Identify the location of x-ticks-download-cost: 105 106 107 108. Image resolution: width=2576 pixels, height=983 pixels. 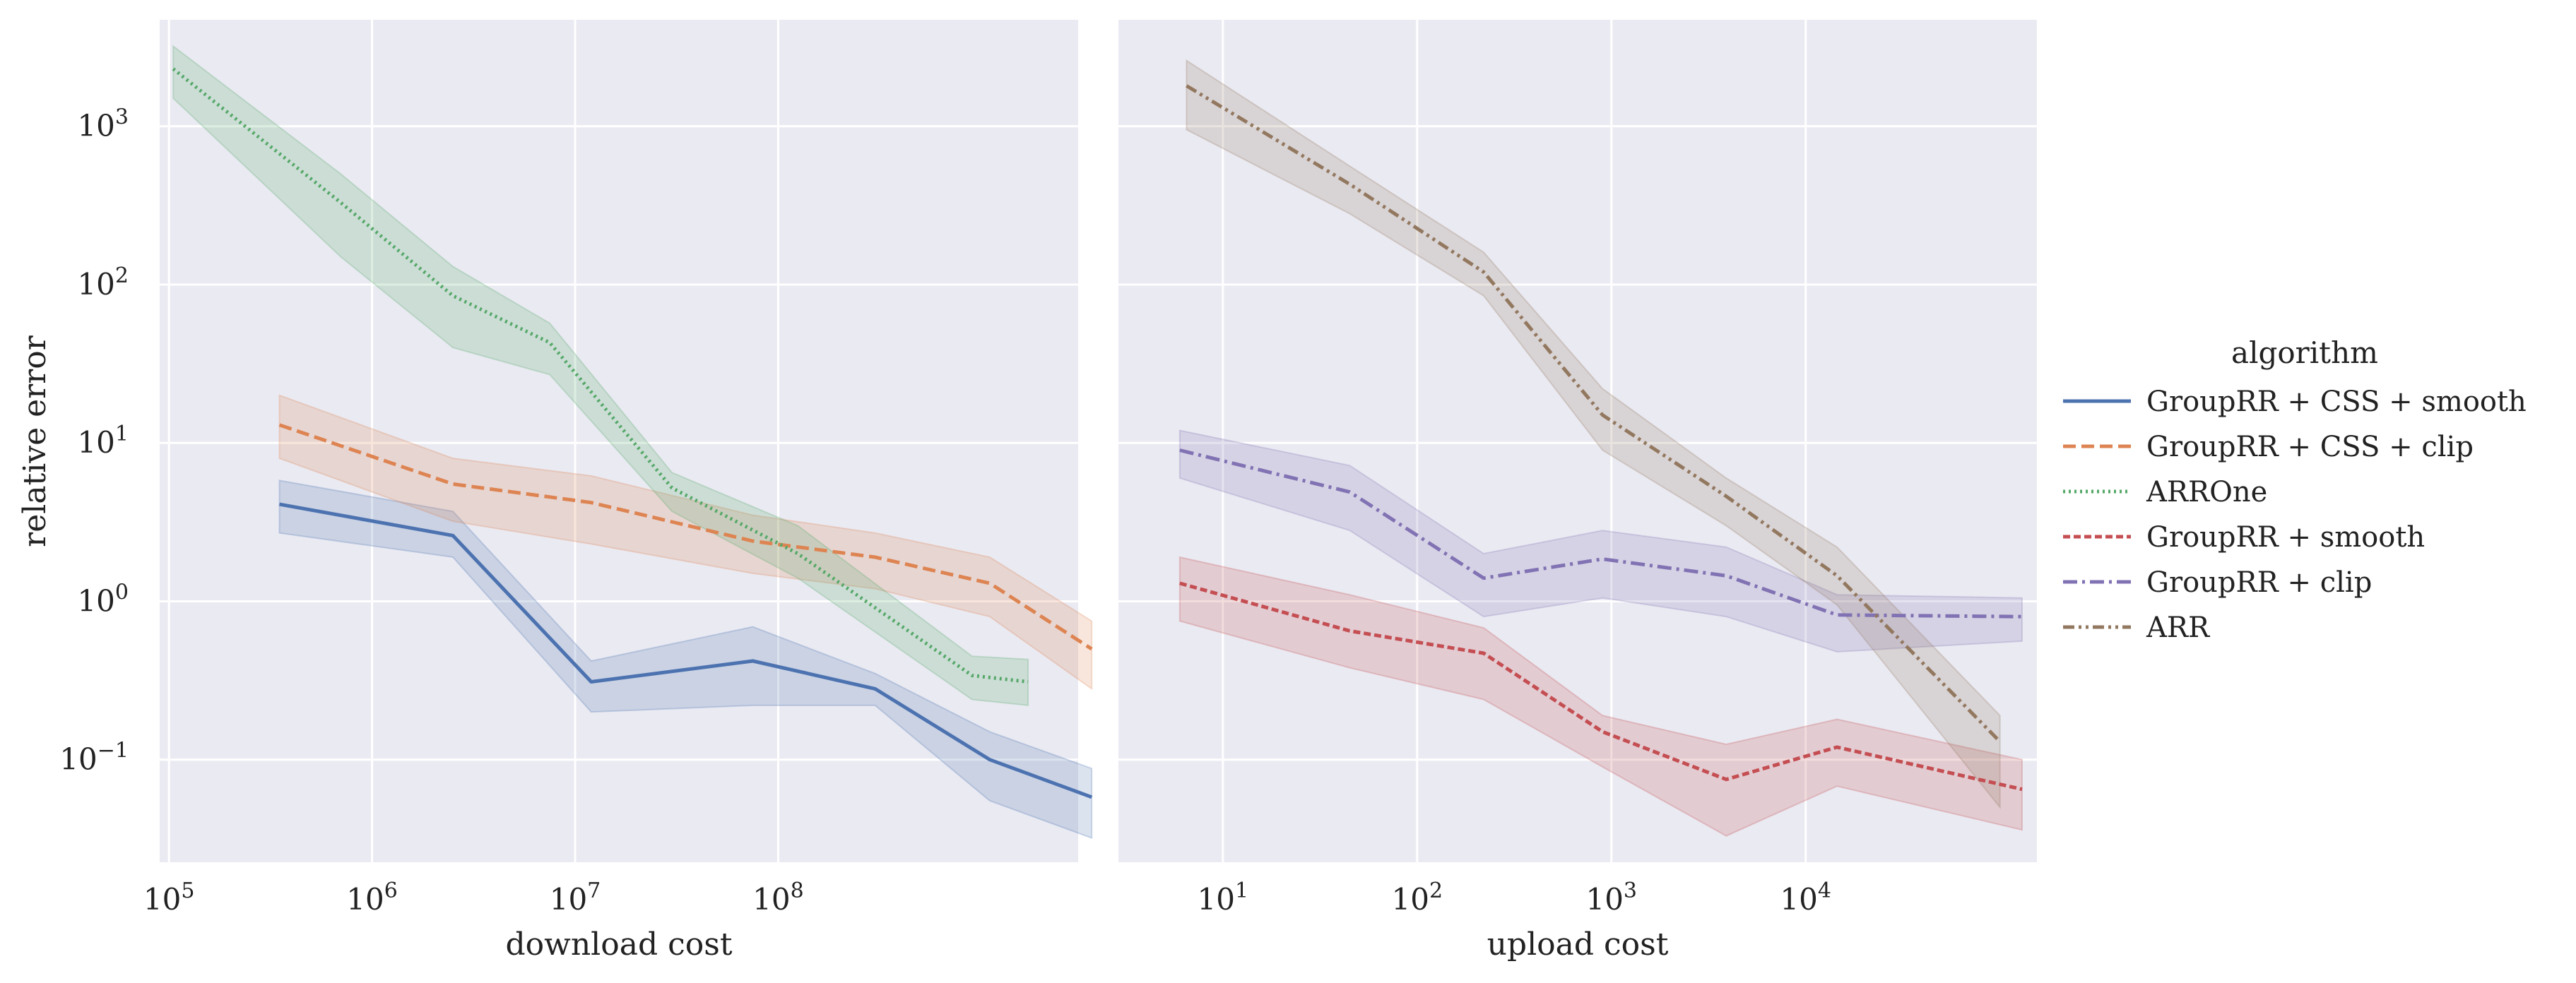
(473, 897).